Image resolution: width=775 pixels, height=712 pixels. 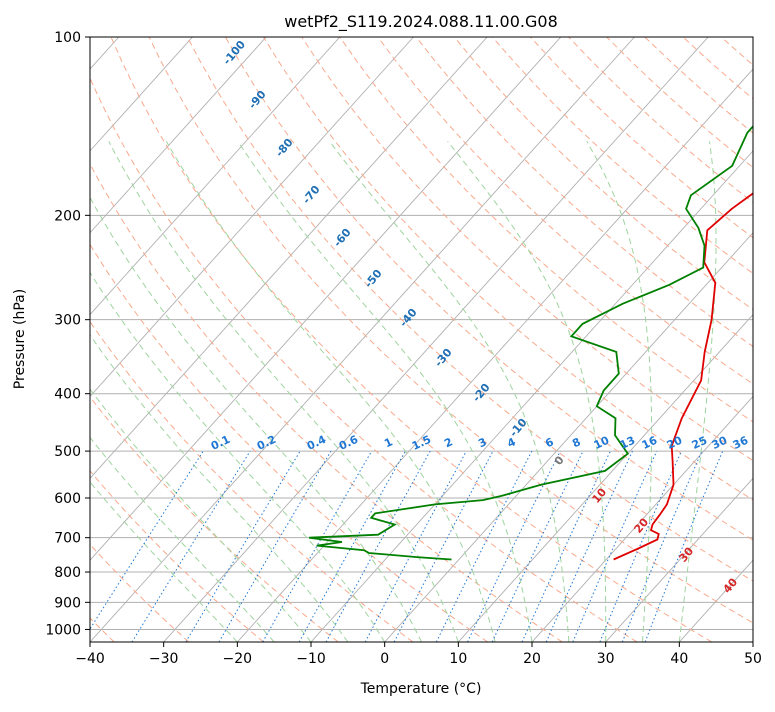 I want to click on mixing-ratio-label: 30, so click(x=720, y=443).